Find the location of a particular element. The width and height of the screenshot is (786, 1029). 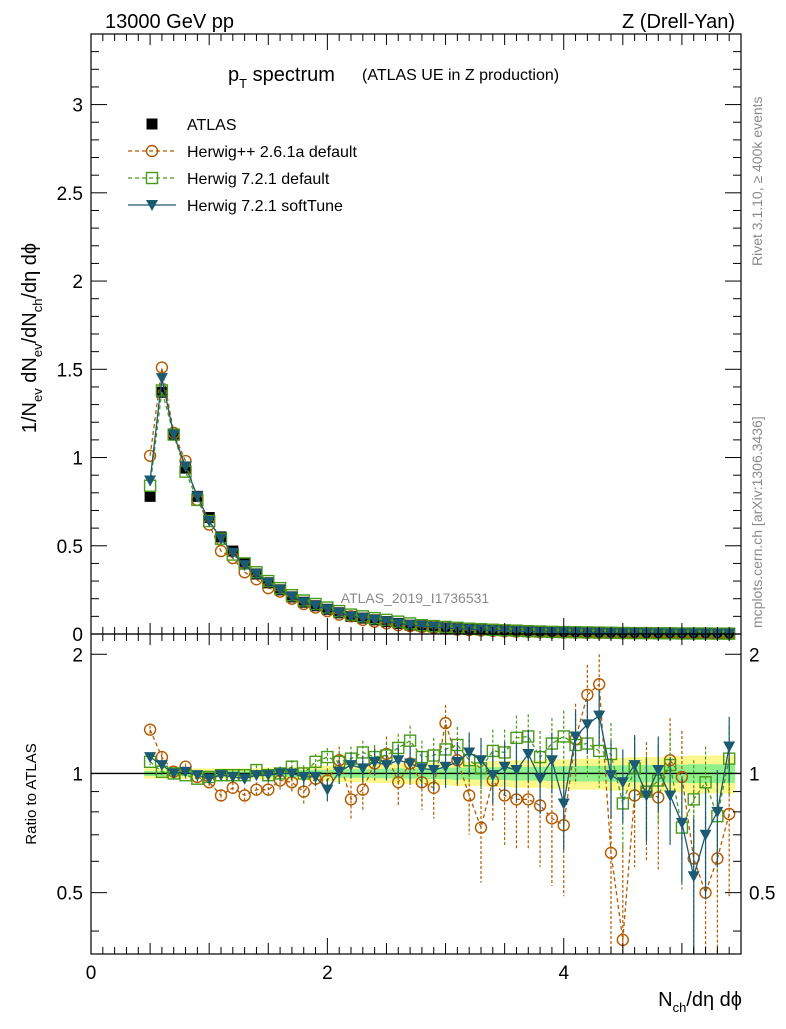

ratio-y-tick-label-right: 2 is located at coordinates (754, 655).